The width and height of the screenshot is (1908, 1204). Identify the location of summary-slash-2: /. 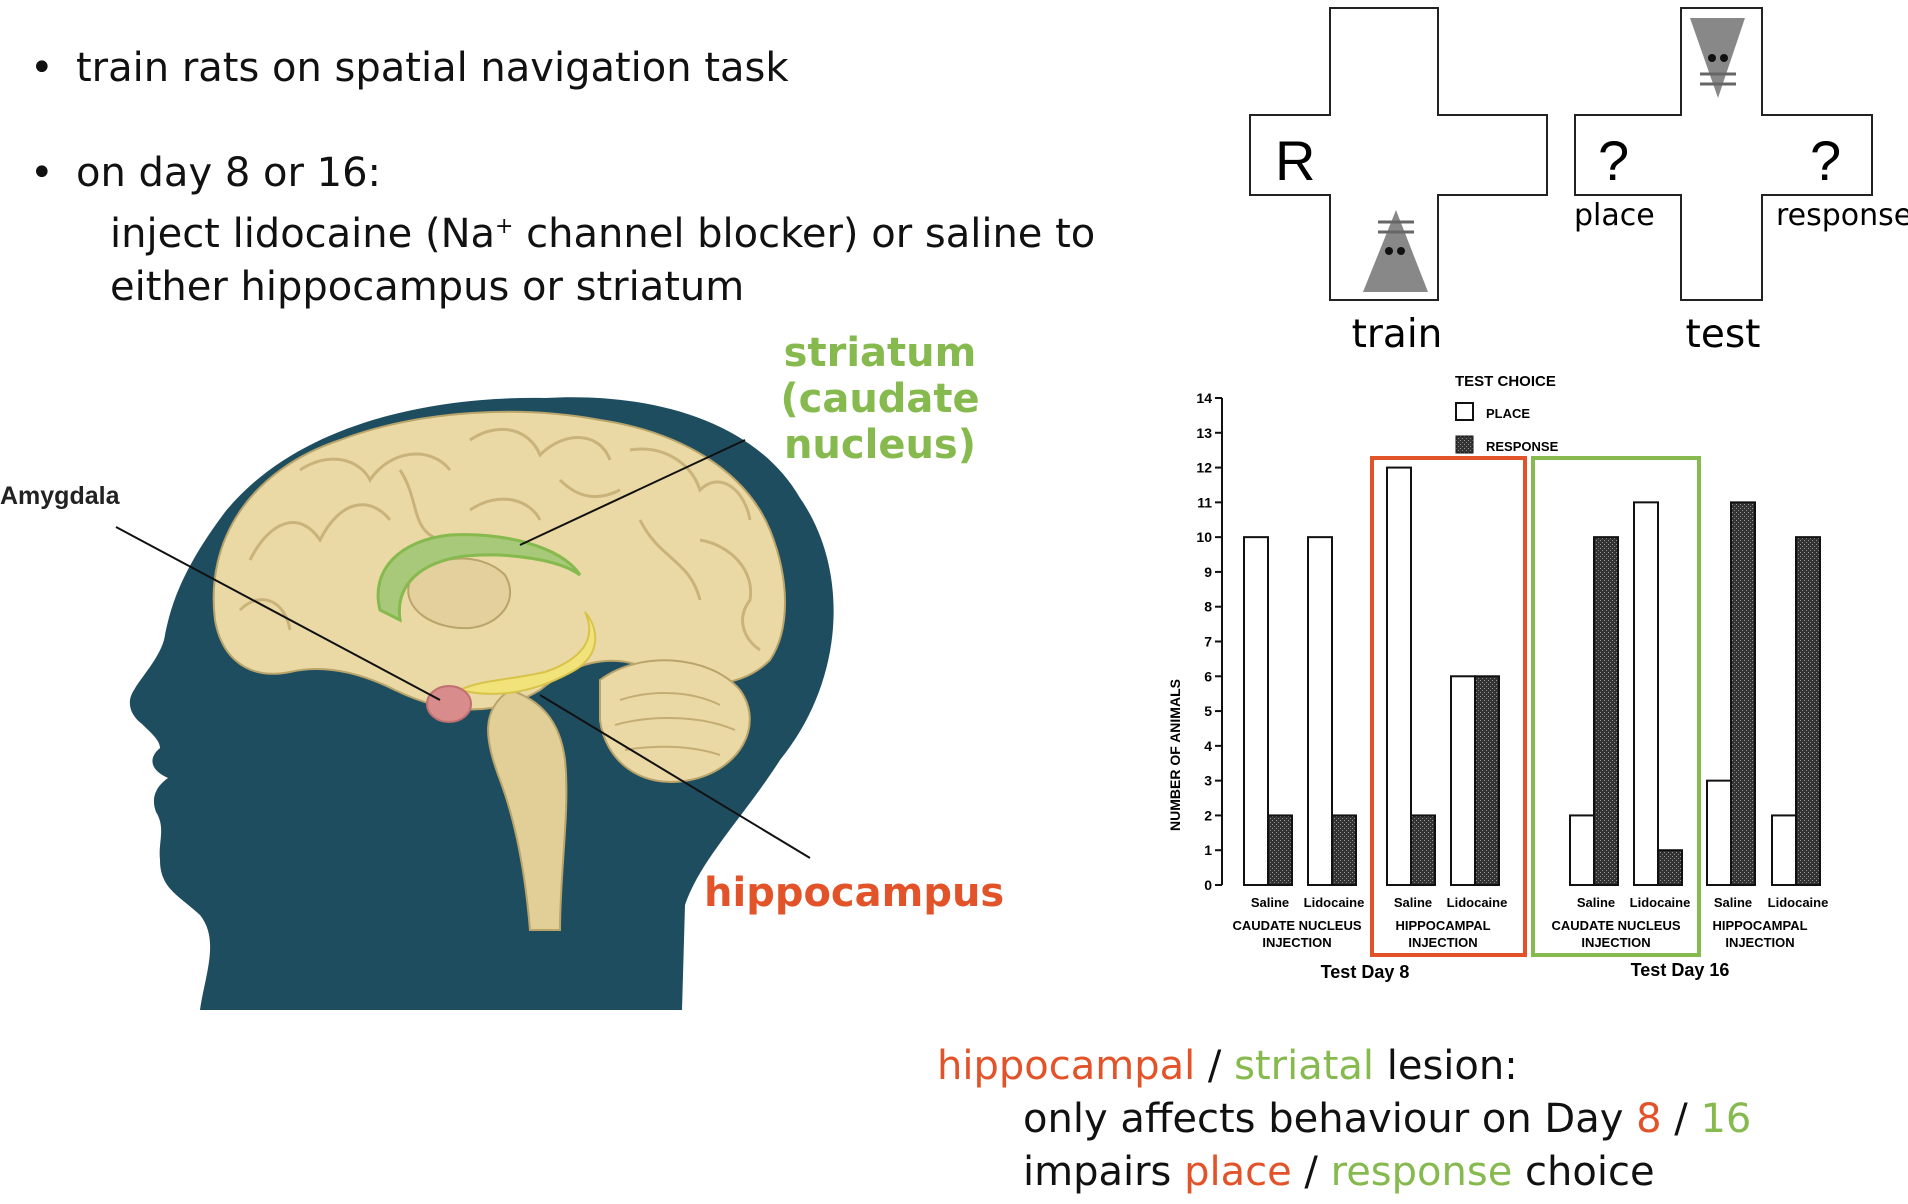
(1681, 1119).